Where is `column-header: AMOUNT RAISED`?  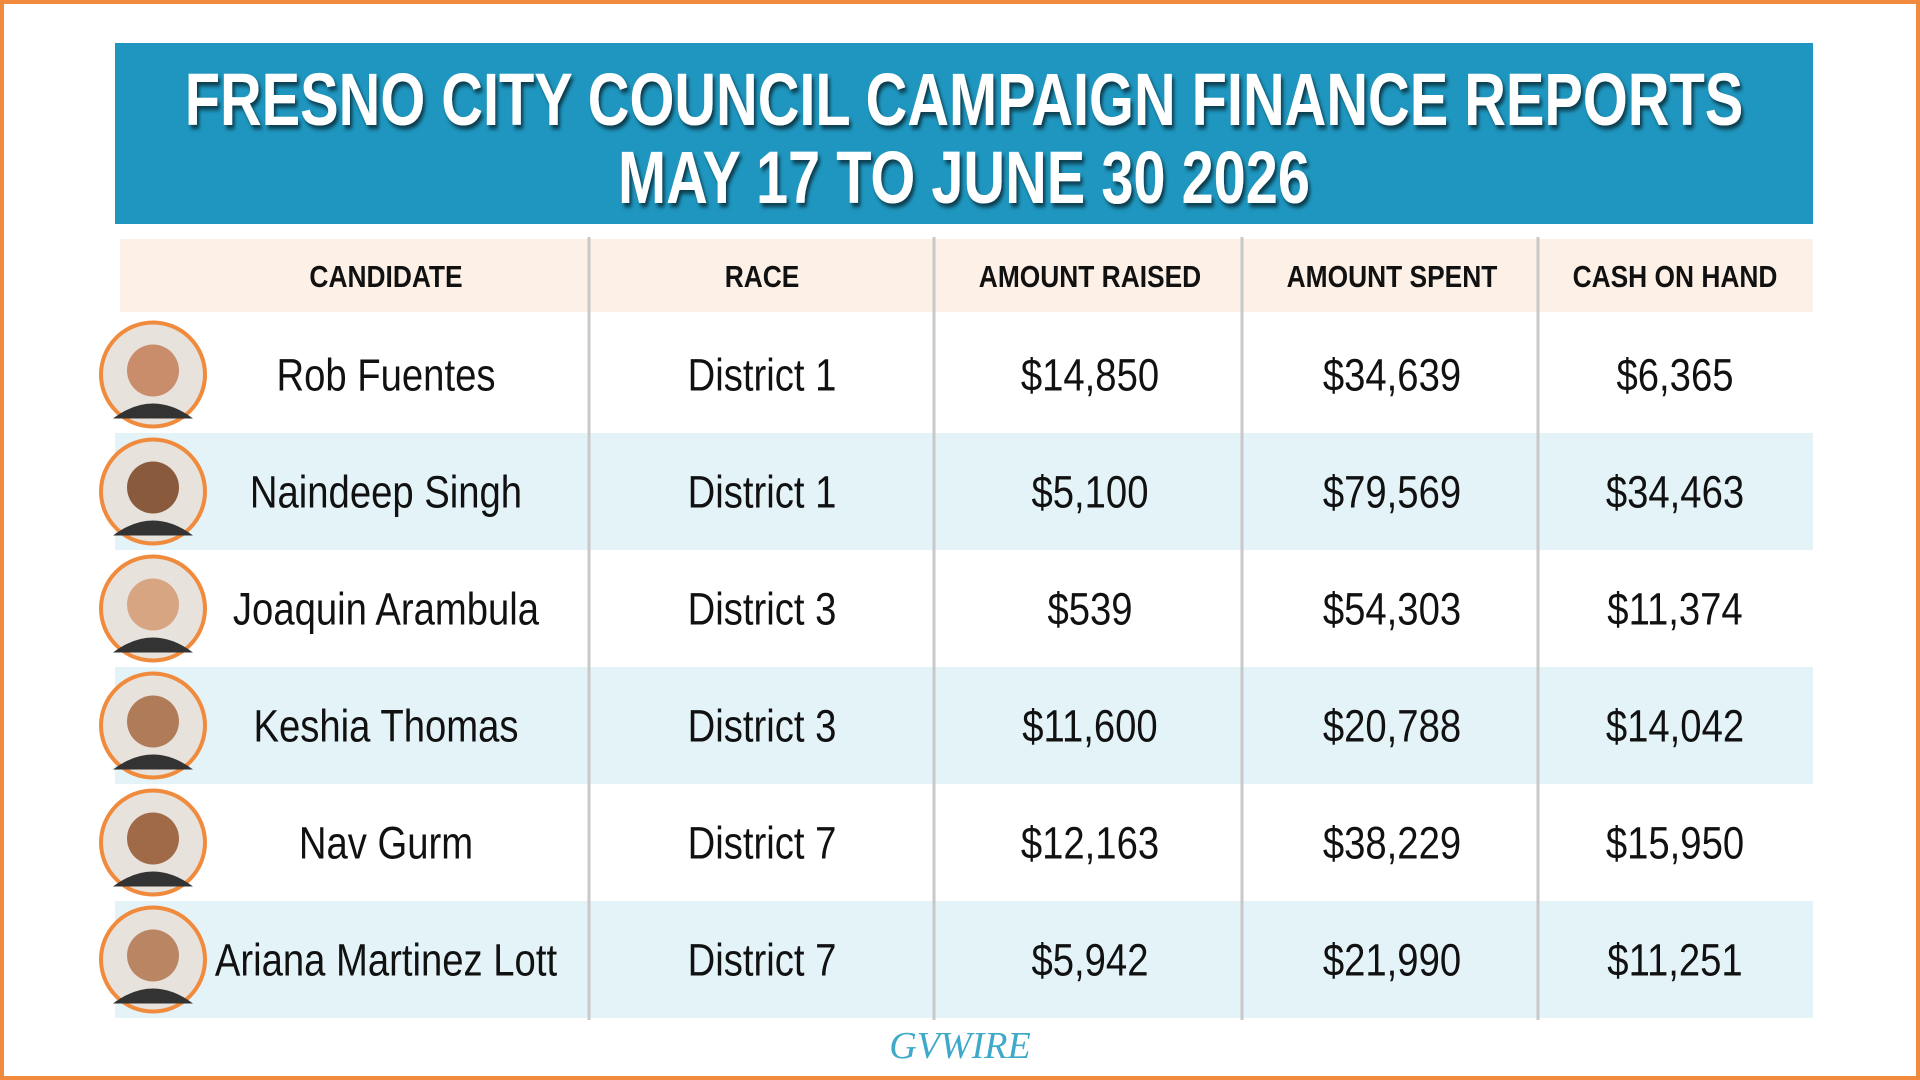
column-header: AMOUNT RAISED is located at coordinates (1090, 277).